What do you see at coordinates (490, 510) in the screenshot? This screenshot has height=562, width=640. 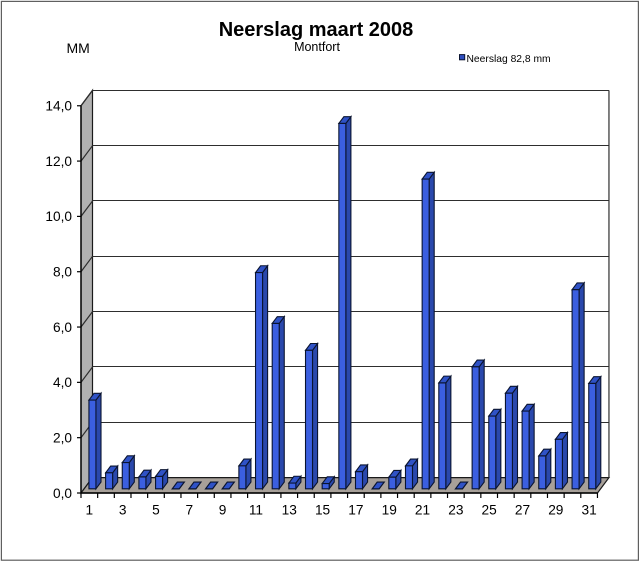 I see `svg-text: 25` at bounding box center [490, 510].